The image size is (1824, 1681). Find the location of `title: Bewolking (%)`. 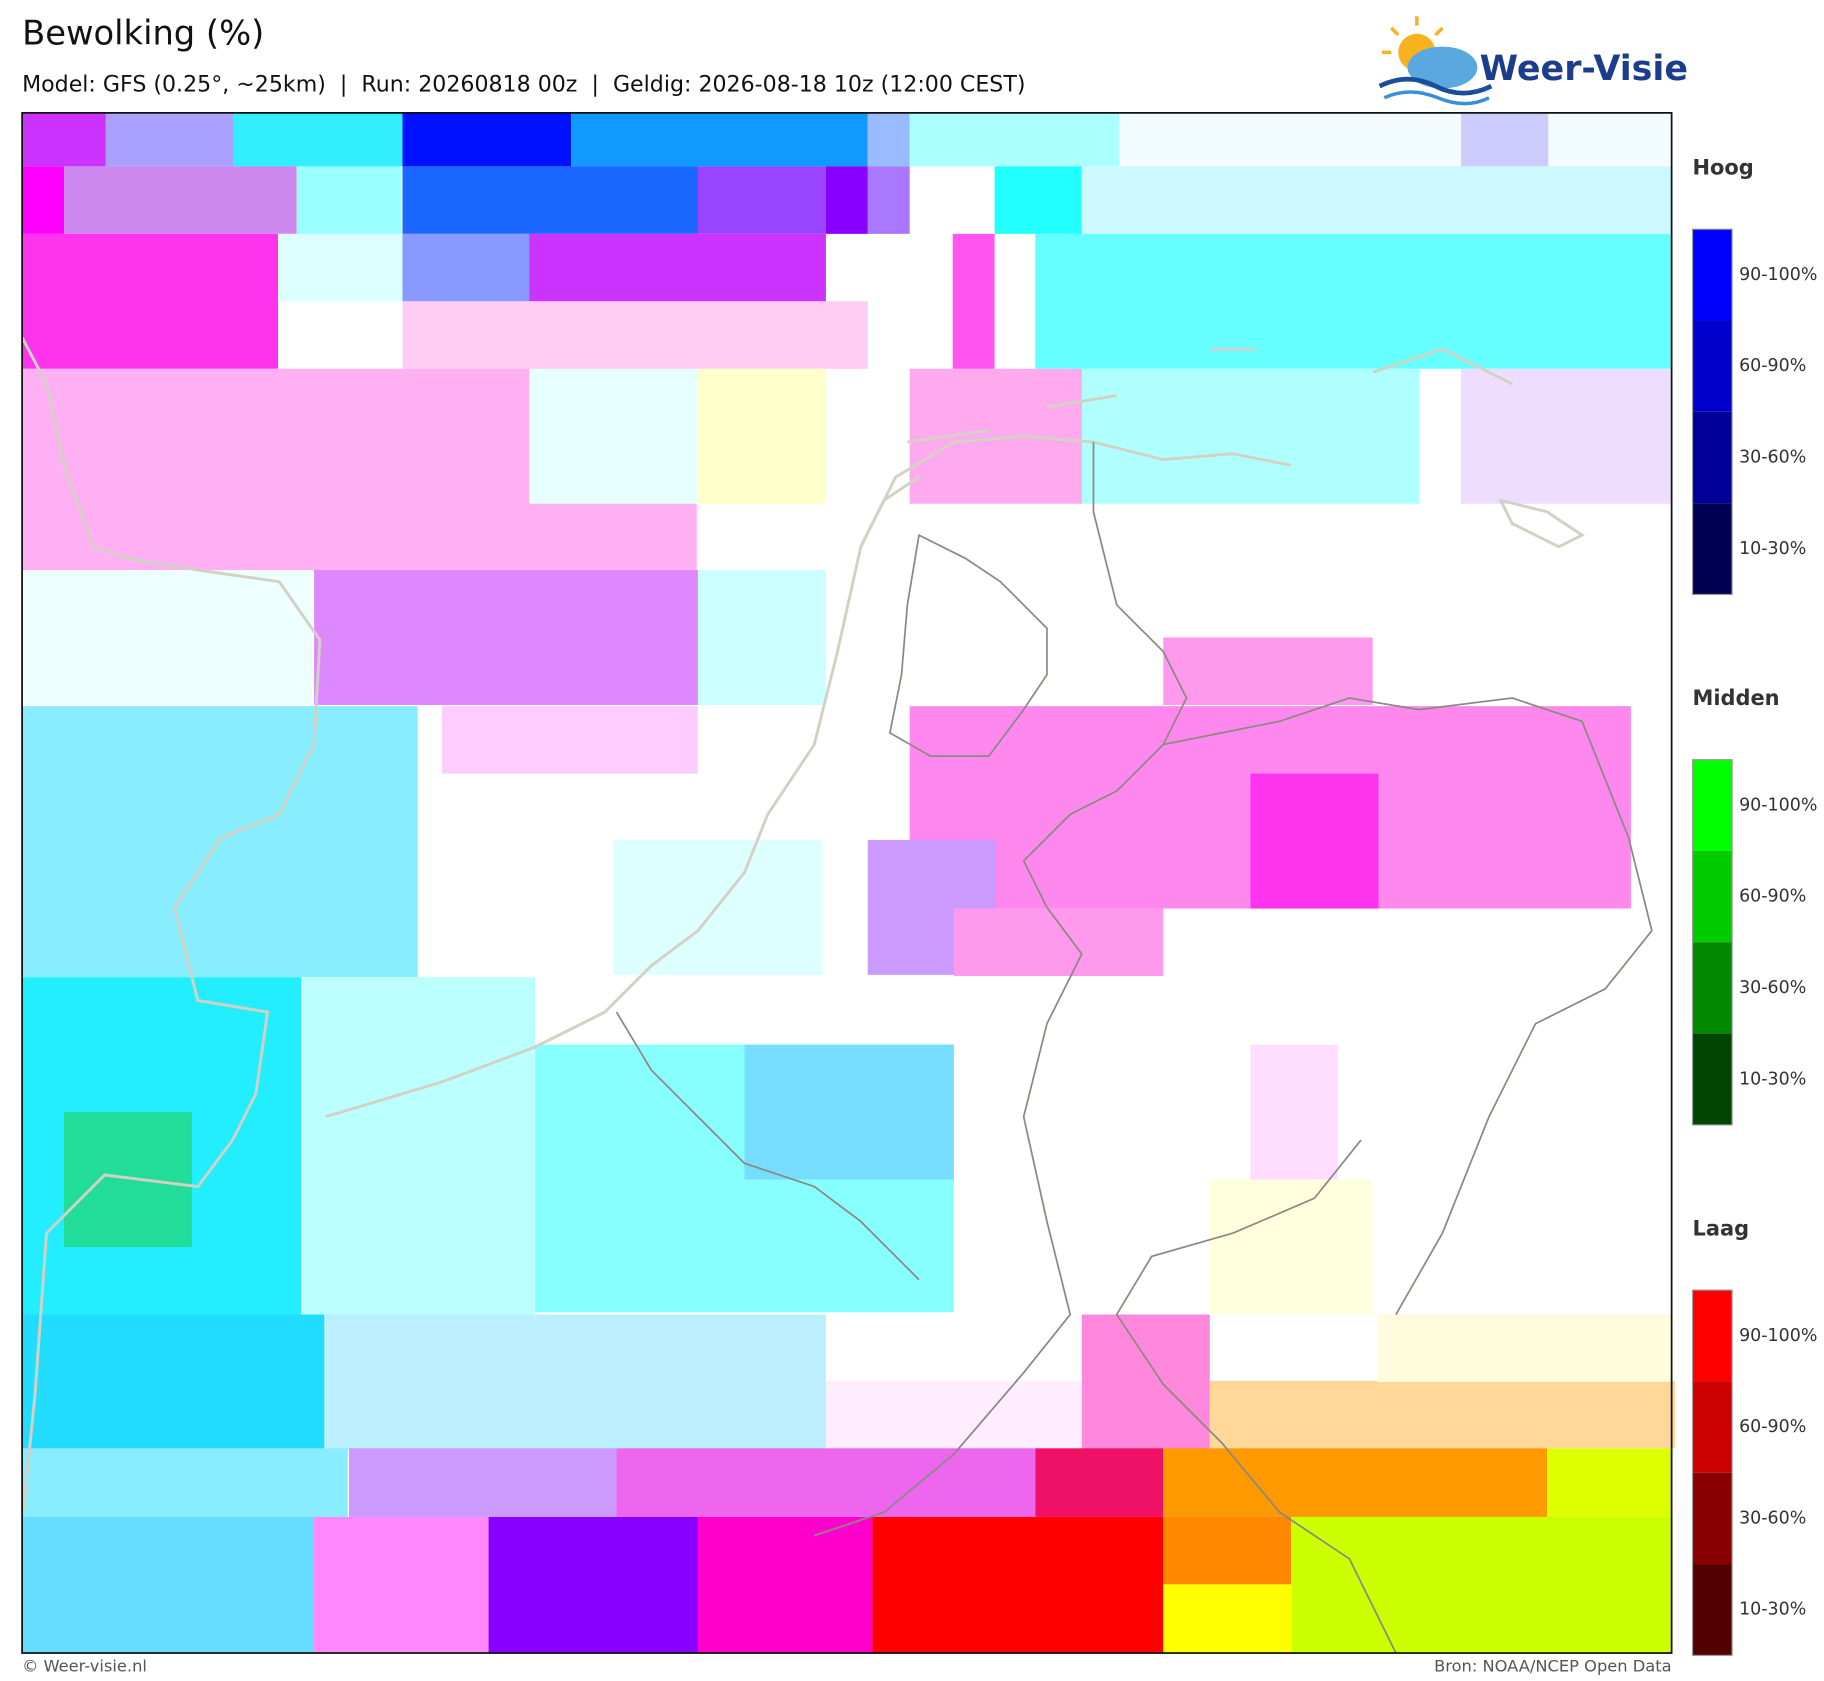

title: Bewolking (%) is located at coordinates (143, 32).